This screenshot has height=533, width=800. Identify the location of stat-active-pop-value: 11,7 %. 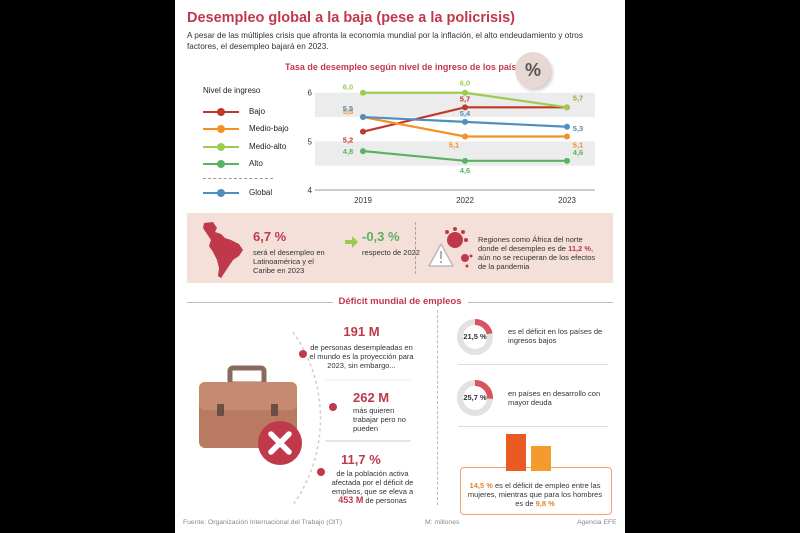
(361, 459).